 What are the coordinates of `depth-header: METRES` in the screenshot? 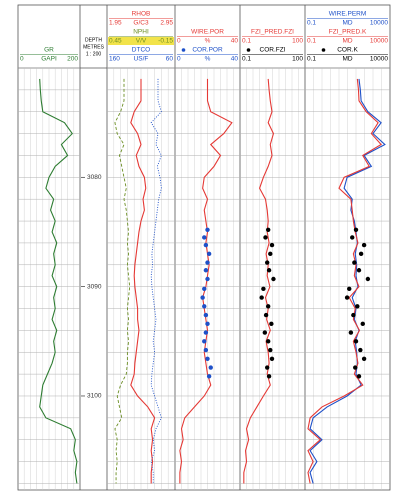 It's located at (94, 47).